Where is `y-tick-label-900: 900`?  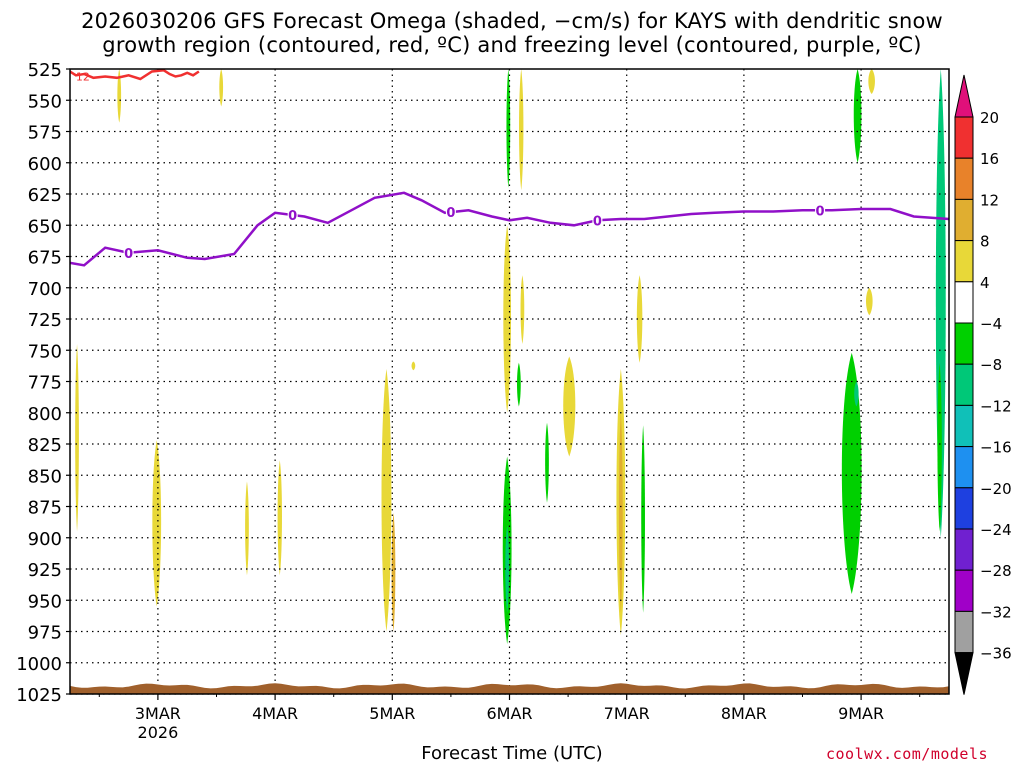 y-tick-label-900: 900 is located at coordinates (45, 539).